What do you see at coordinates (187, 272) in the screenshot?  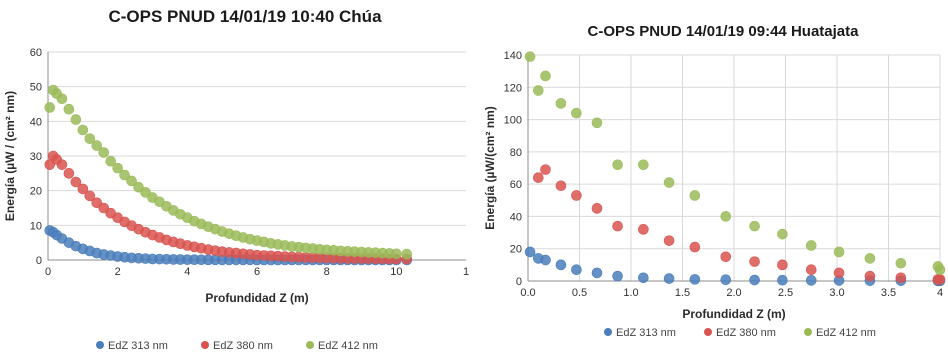 I see `x-tick-label: 4` at bounding box center [187, 272].